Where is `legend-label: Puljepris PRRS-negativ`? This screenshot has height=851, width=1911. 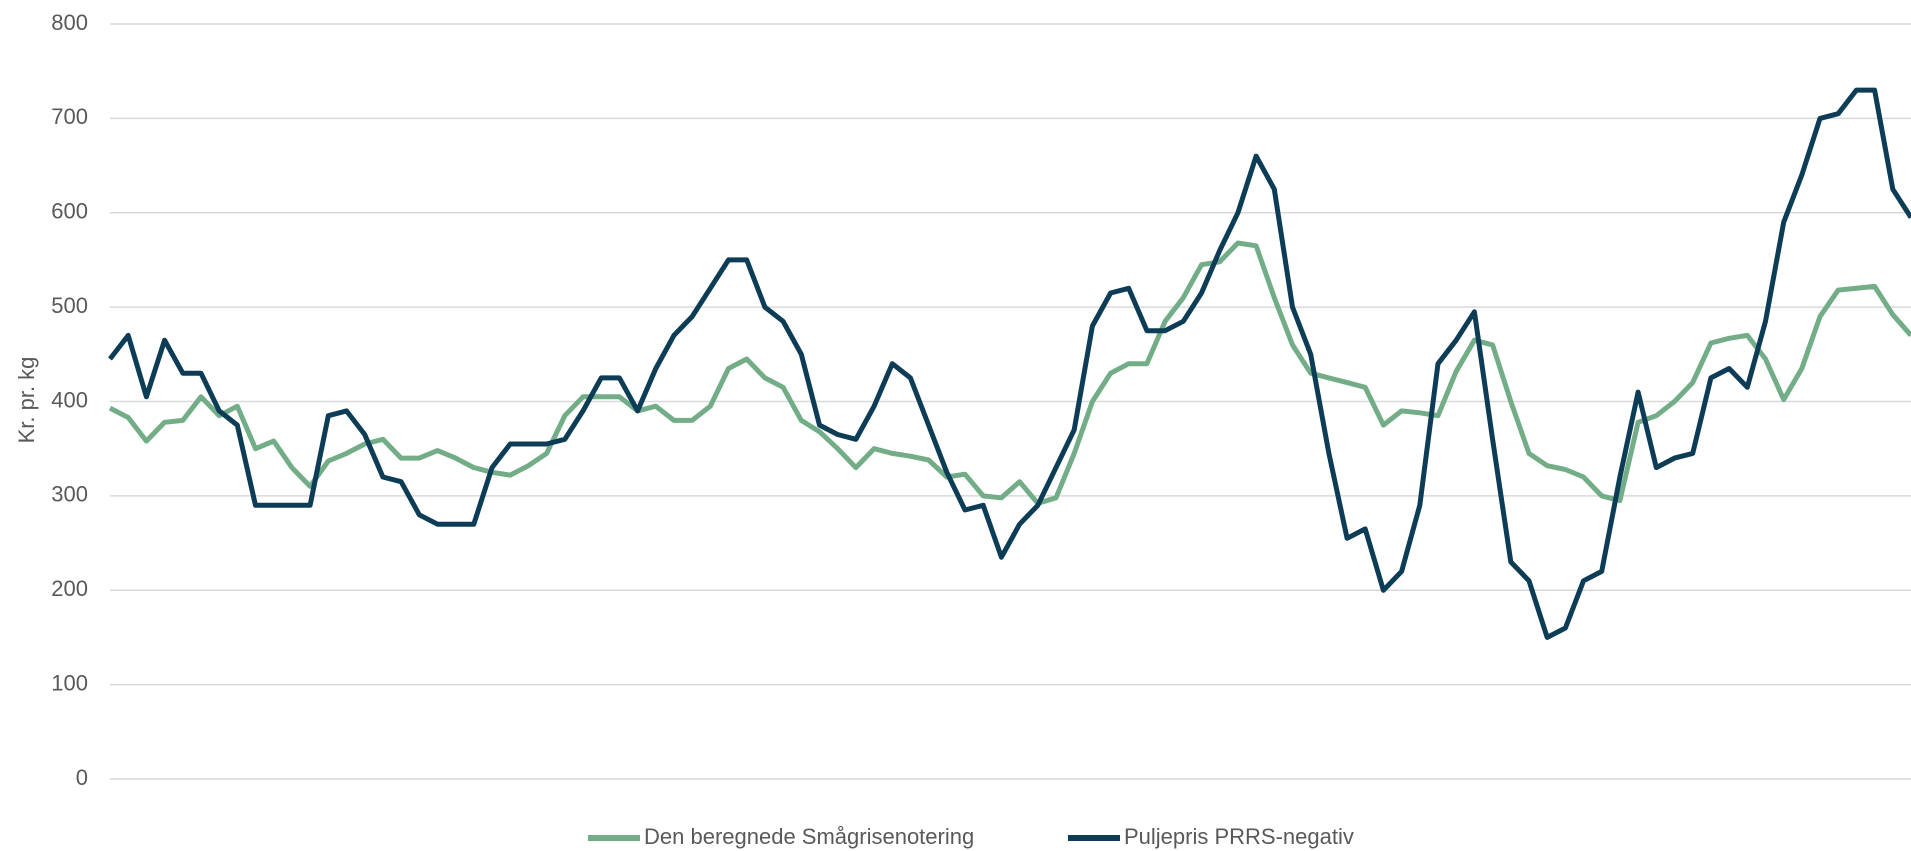
legend-label: Puljepris PRRS-negativ is located at coordinates (1239, 836).